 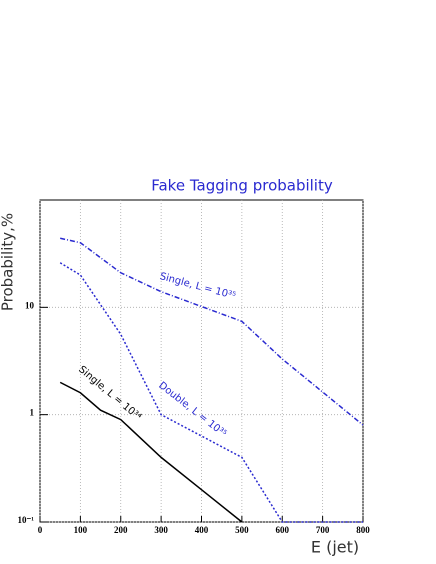 What do you see at coordinates (8, 262) in the screenshot?
I see `y-axis-label: Probability,%` at bounding box center [8, 262].